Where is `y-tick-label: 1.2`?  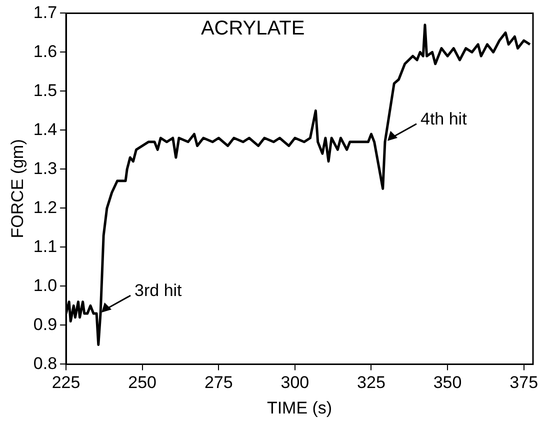 y-tick-label: 1.2 is located at coordinates (45, 207).